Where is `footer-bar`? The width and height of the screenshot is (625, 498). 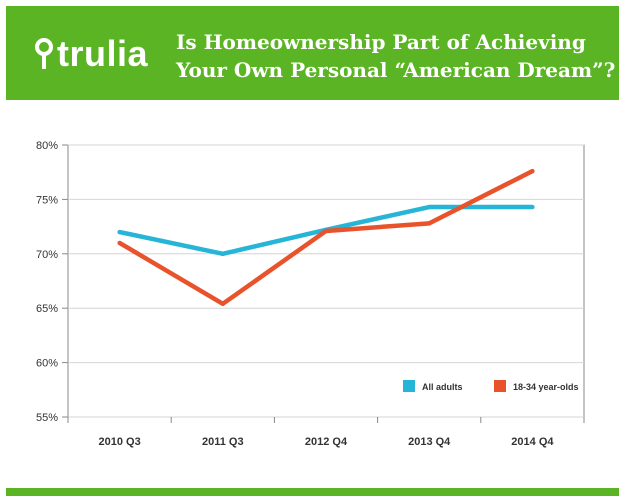 footer-bar is located at coordinates (312, 492).